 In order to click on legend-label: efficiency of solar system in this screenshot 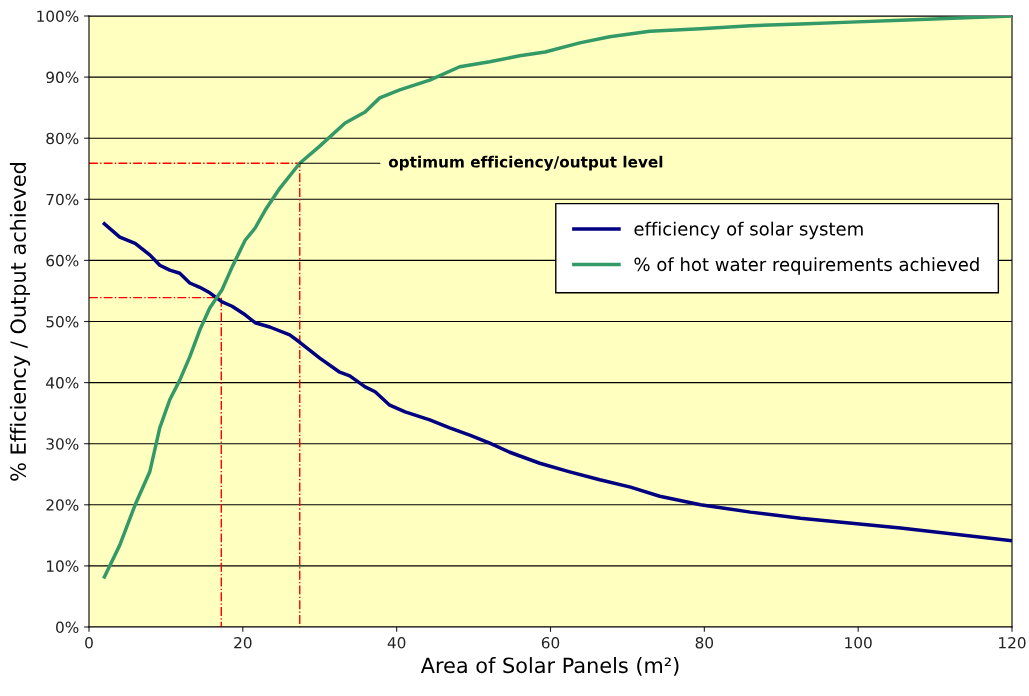, I will do `click(748, 230)`.